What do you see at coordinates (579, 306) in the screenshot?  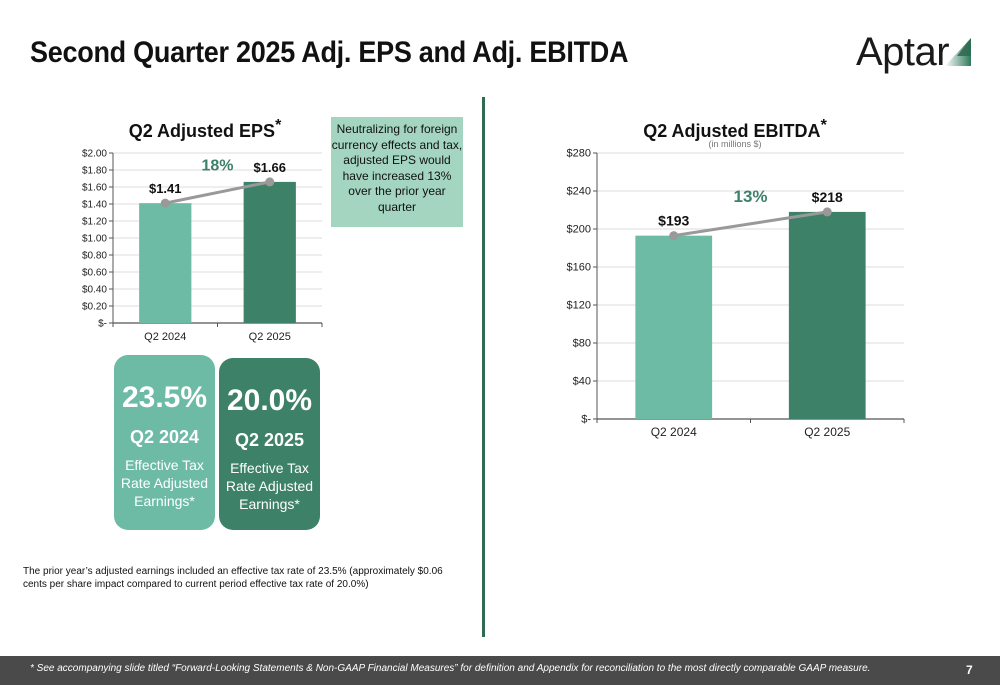 I see `y-tick-label: $120` at bounding box center [579, 306].